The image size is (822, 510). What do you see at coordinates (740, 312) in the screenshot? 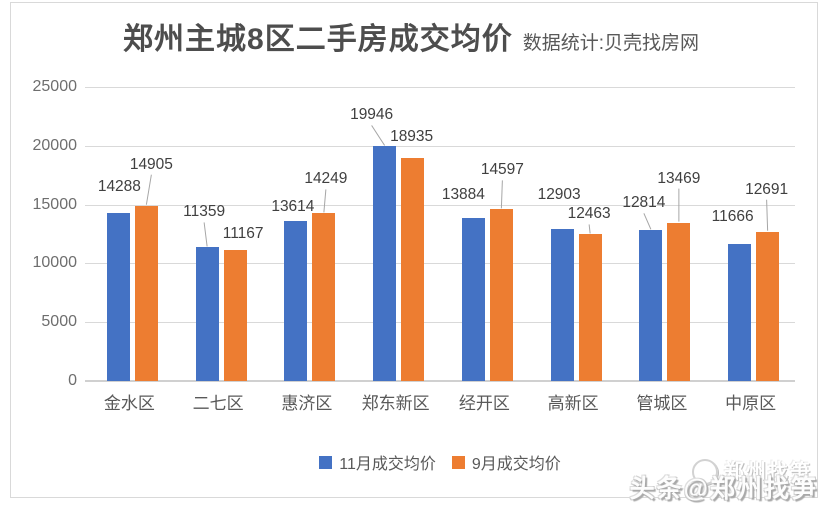
I see `bar-nov-中原区` at bounding box center [740, 312].